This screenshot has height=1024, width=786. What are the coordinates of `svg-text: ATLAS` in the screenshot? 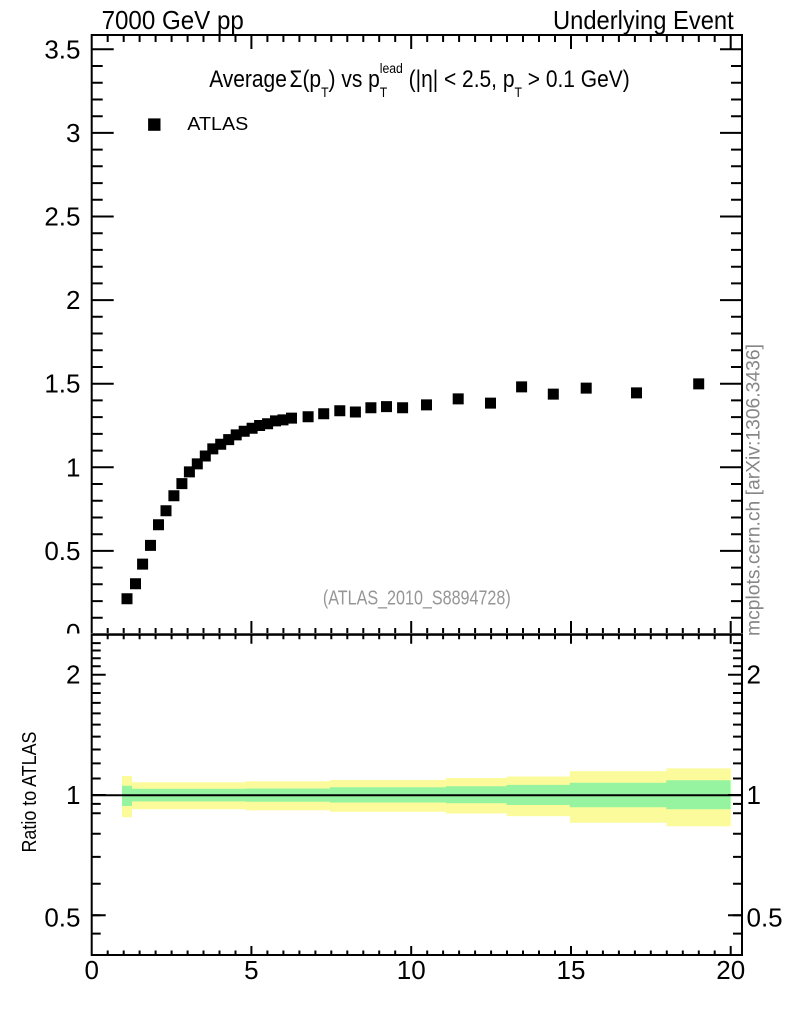 It's located at (217, 123).